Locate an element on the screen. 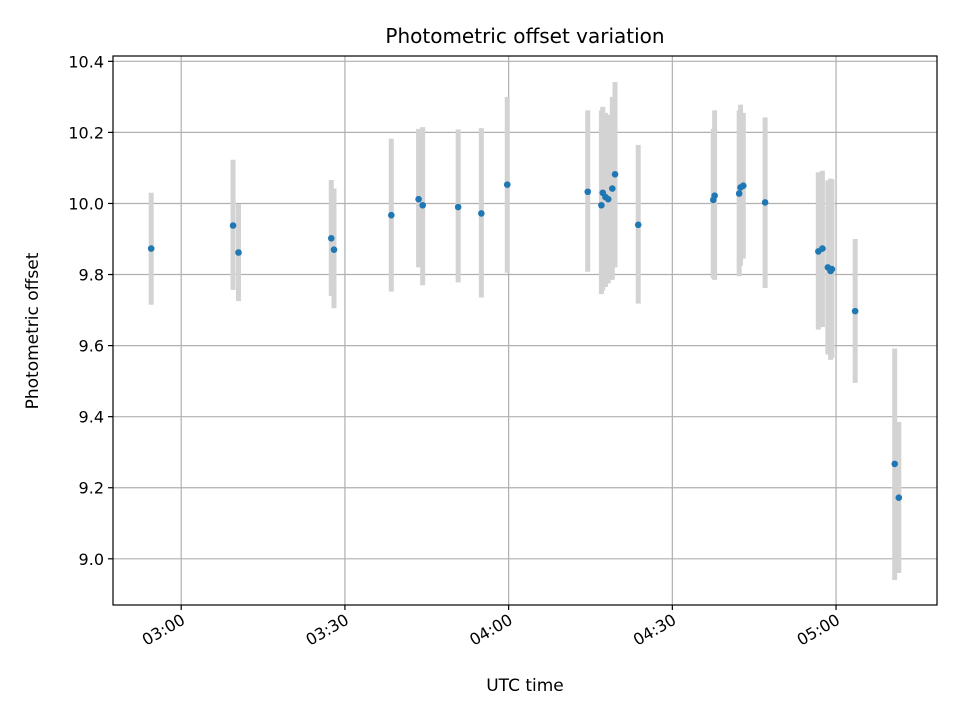  y-tick-label: 9.0 is located at coordinates (91, 559).